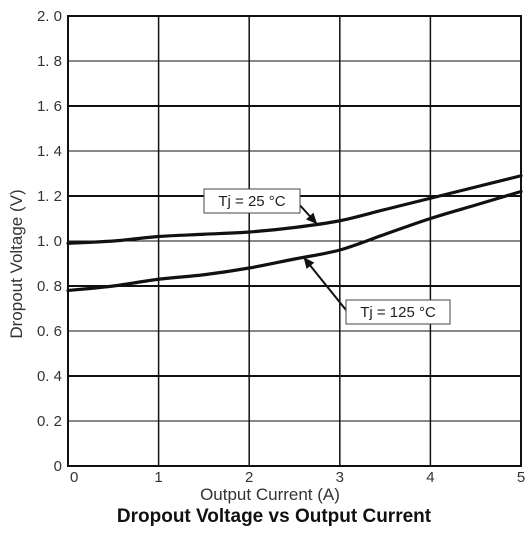 The width and height of the screenshot is (526, 538). What do you see at coordinates (49, 106) in the screenshot?
I see `y-tick-label: 1. 6` at bounding box center [49, 106].